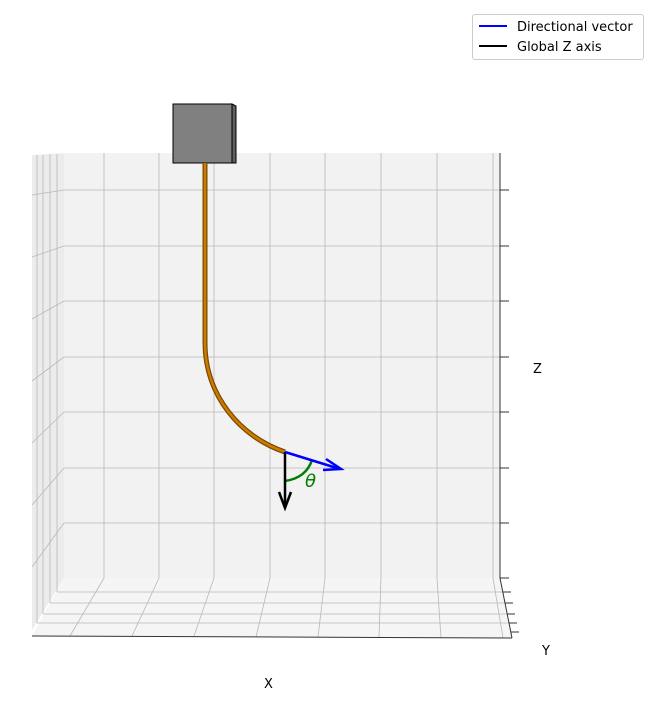  I want to click on legend: Directional vector Global Z axis, so click(558, 37).